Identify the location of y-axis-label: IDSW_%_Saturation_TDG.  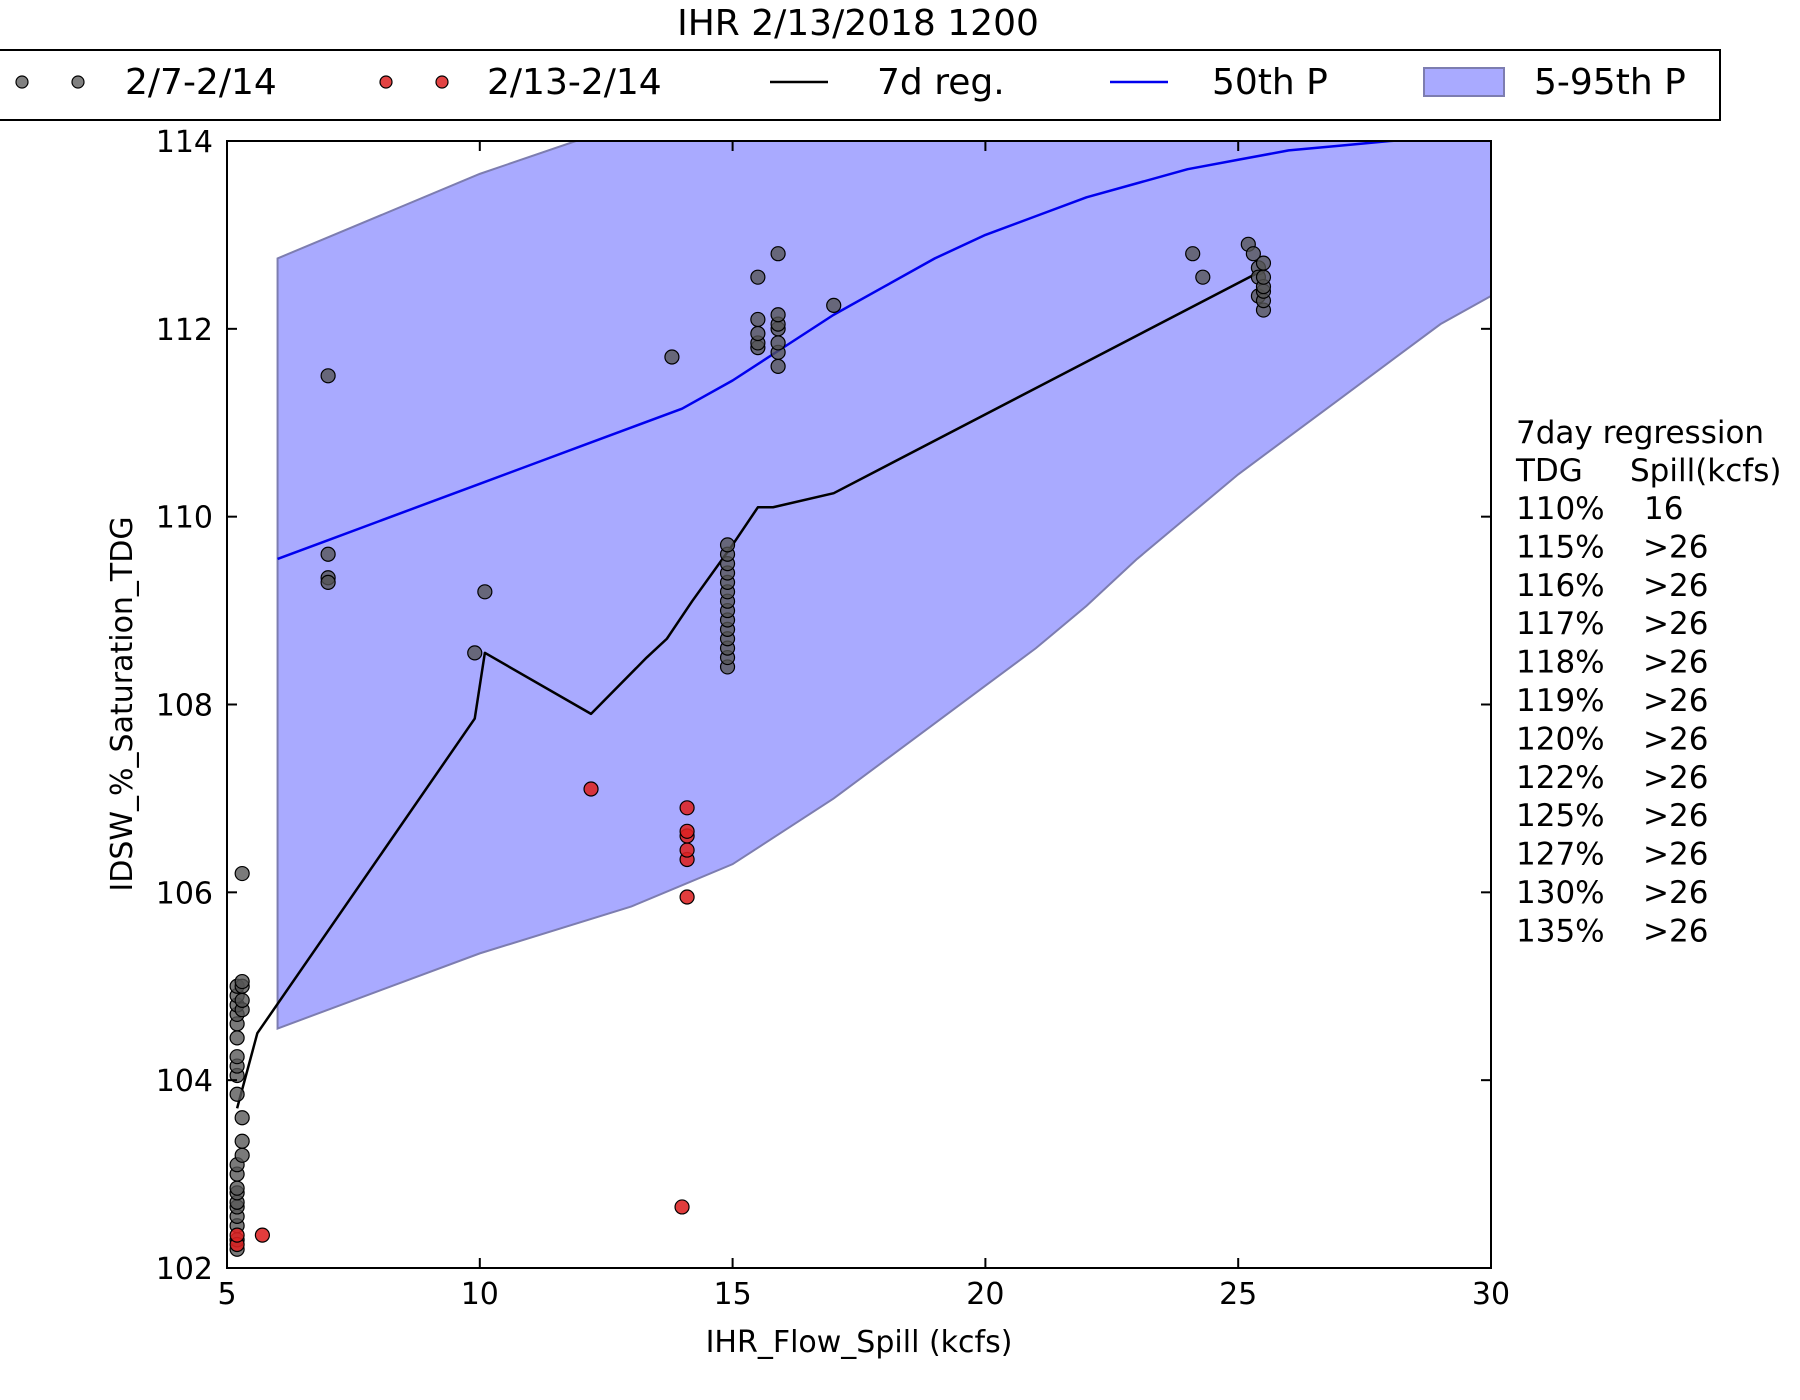
(122, 703).